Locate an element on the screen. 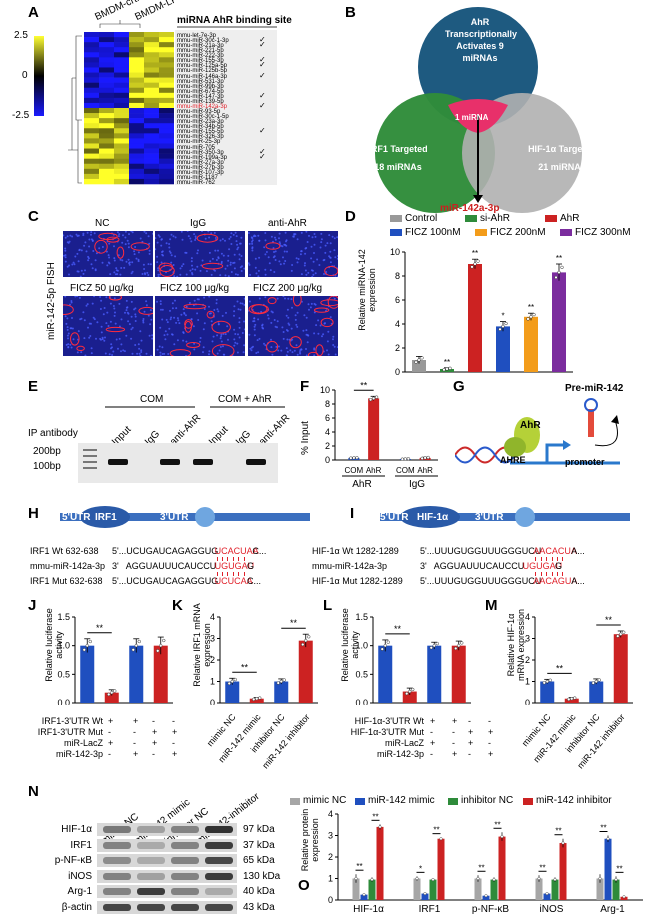 This screenshot has width=650, height=914. legend-label: AhR is located at coordinates (570, 218).